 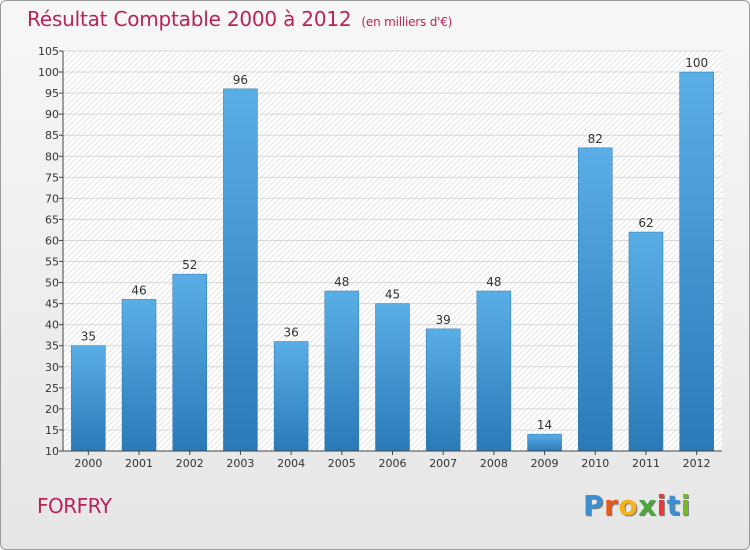 What do you see at coordinates (52, 219) in the screenshot?
I see `y-tick-label: 65` at bounding box center [52, 219].